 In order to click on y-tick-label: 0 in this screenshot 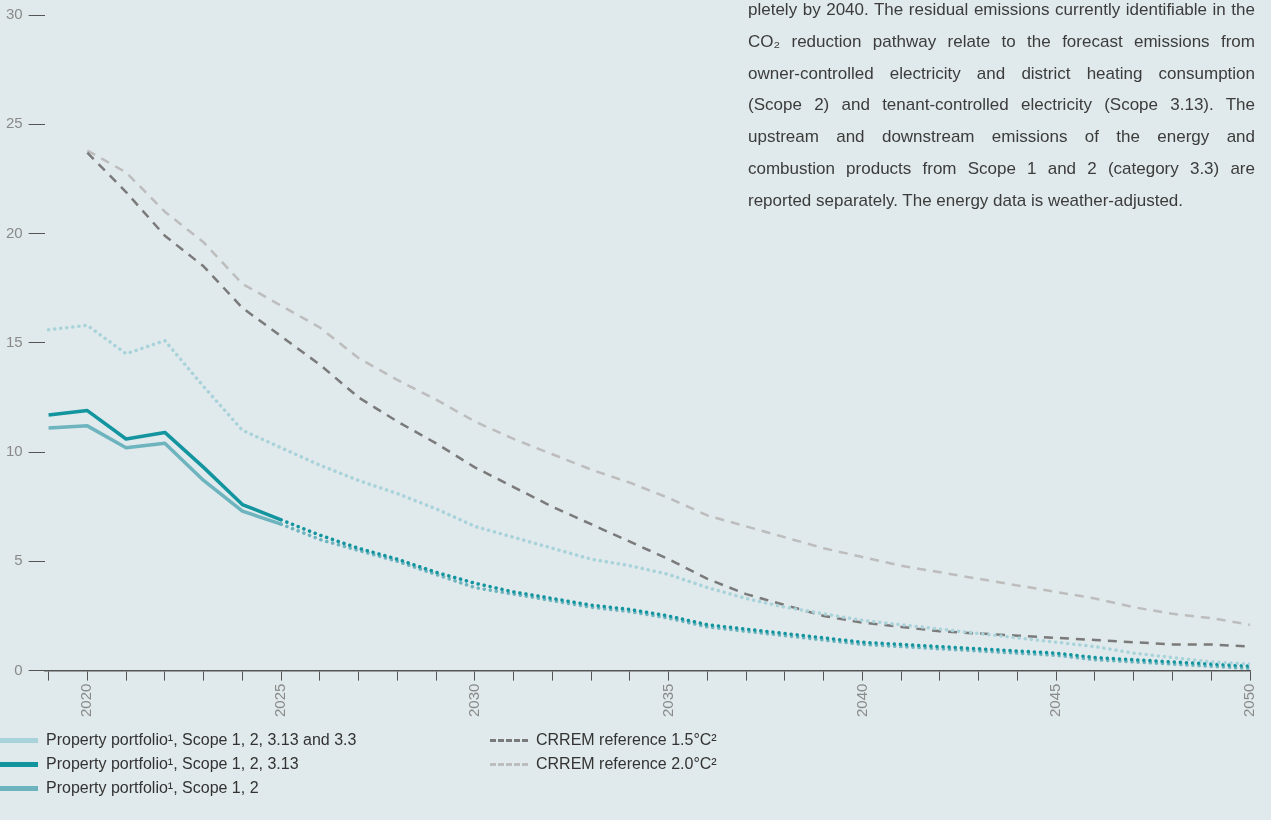, I will do `click(18, 669)`.